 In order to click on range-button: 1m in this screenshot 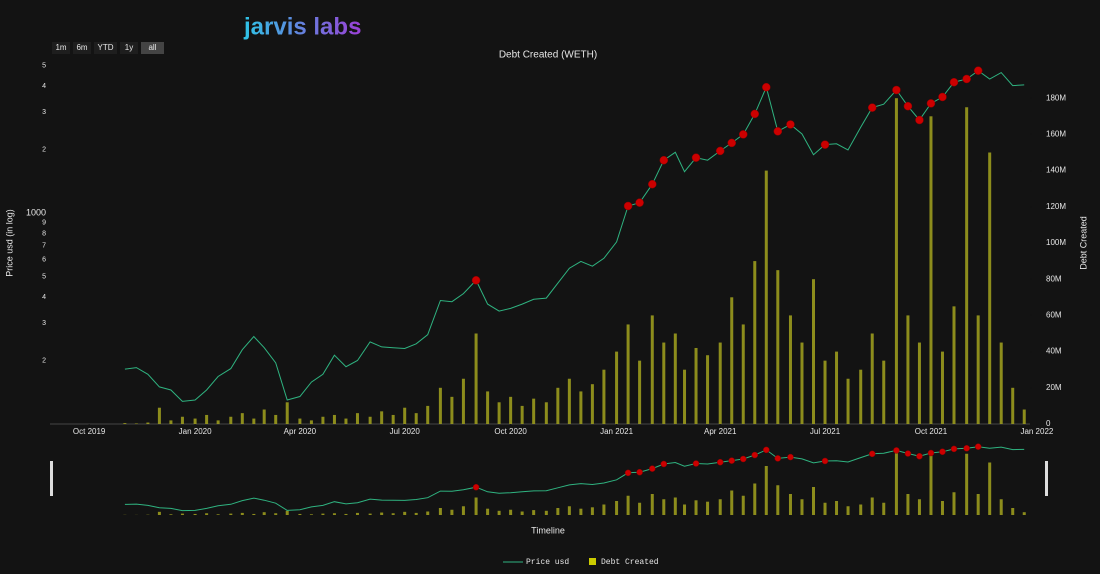, I will do `click(60, 47)`.